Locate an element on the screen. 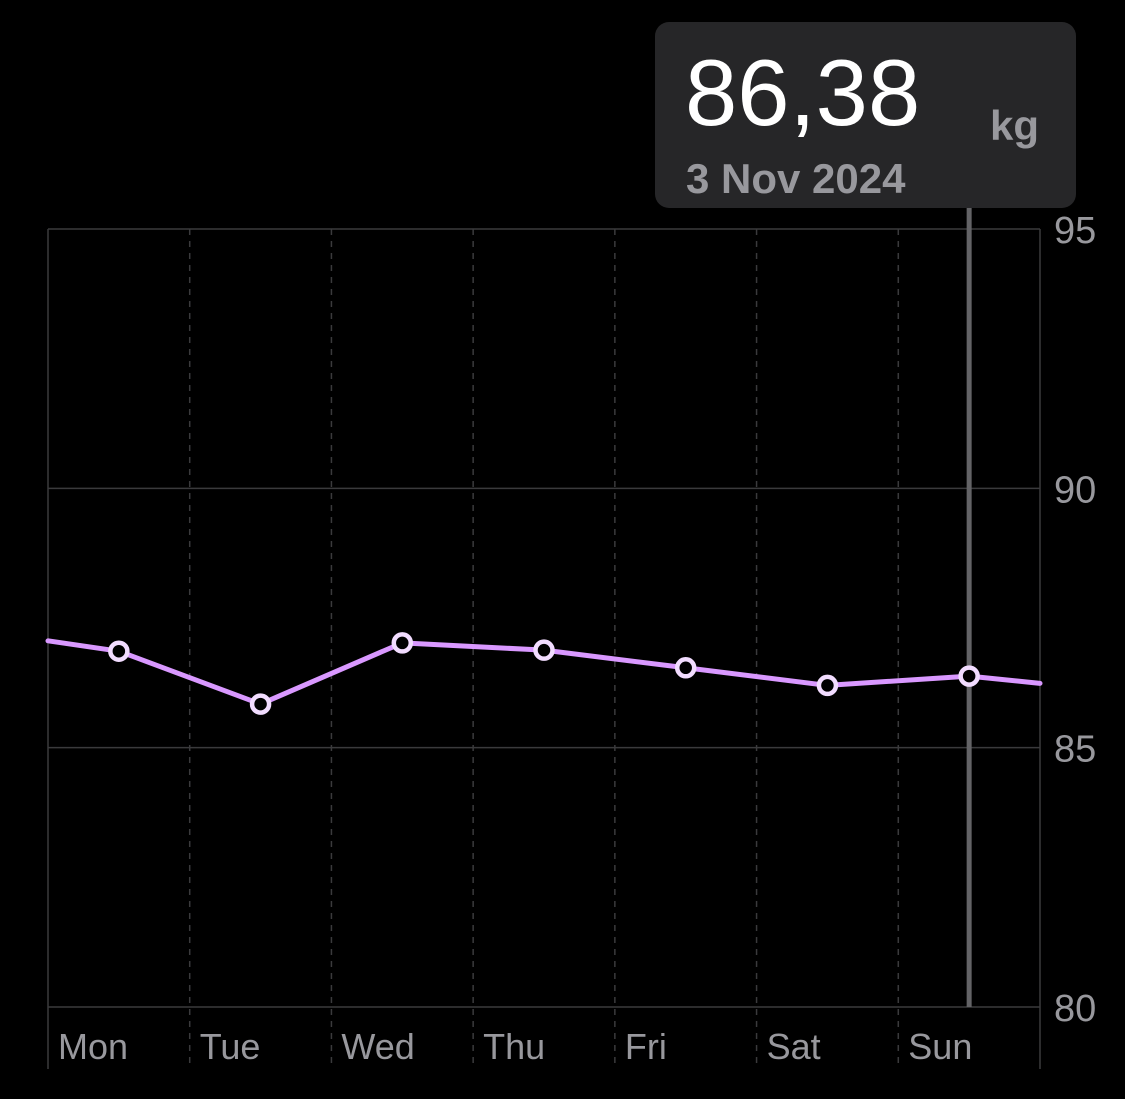 This screenshot has width=1125, height=1099. x-tick-label-sat: Sat is located at coordinates (794, 1046).